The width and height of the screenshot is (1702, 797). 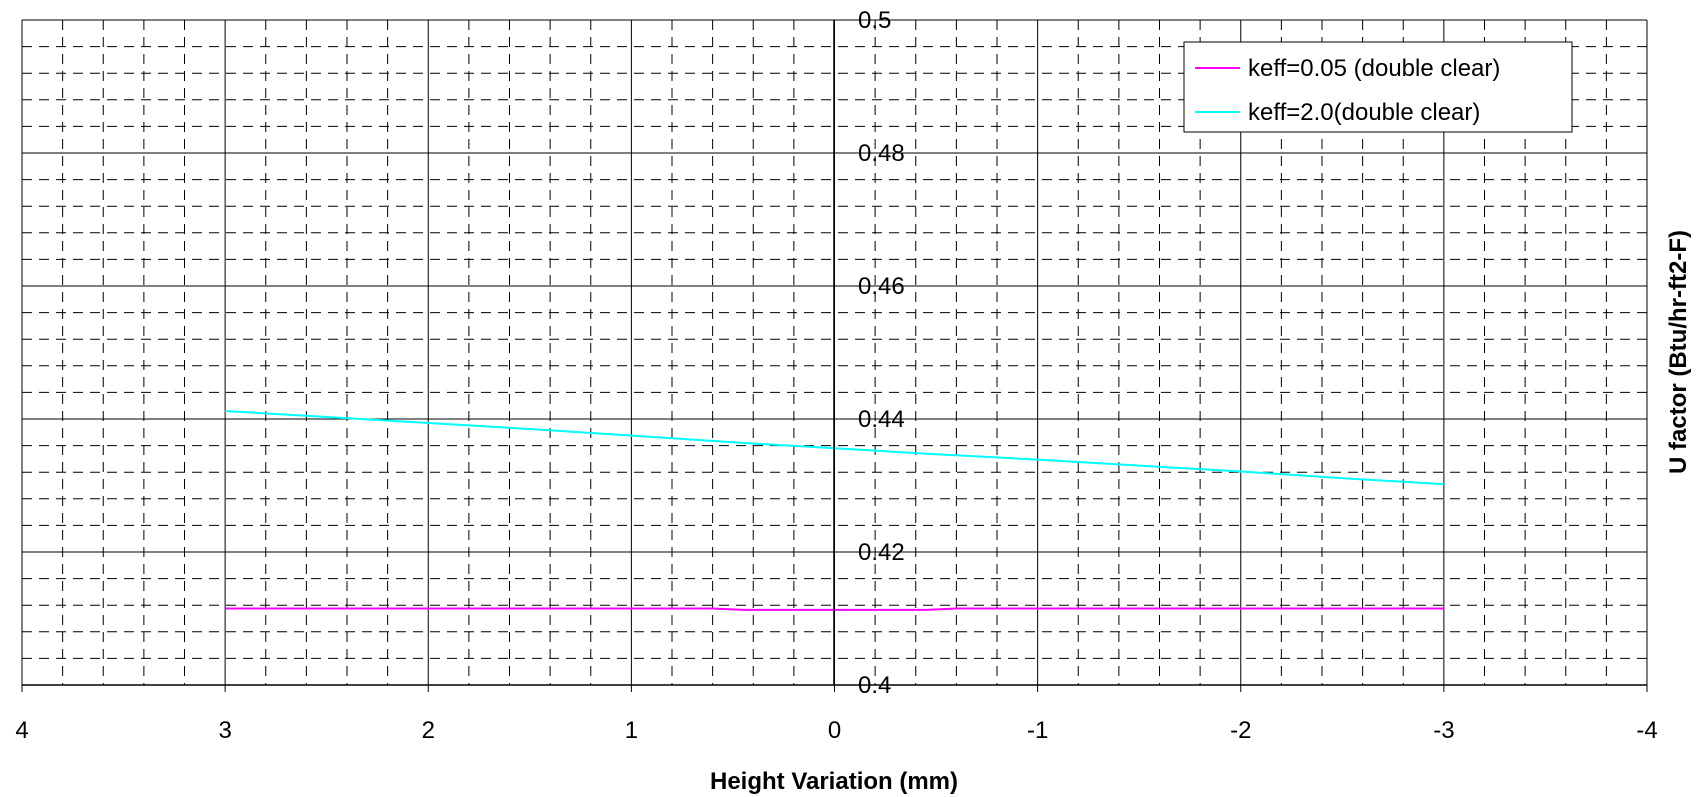 I want to click on x-tick-label: -3, so click(x=1443, y=730).